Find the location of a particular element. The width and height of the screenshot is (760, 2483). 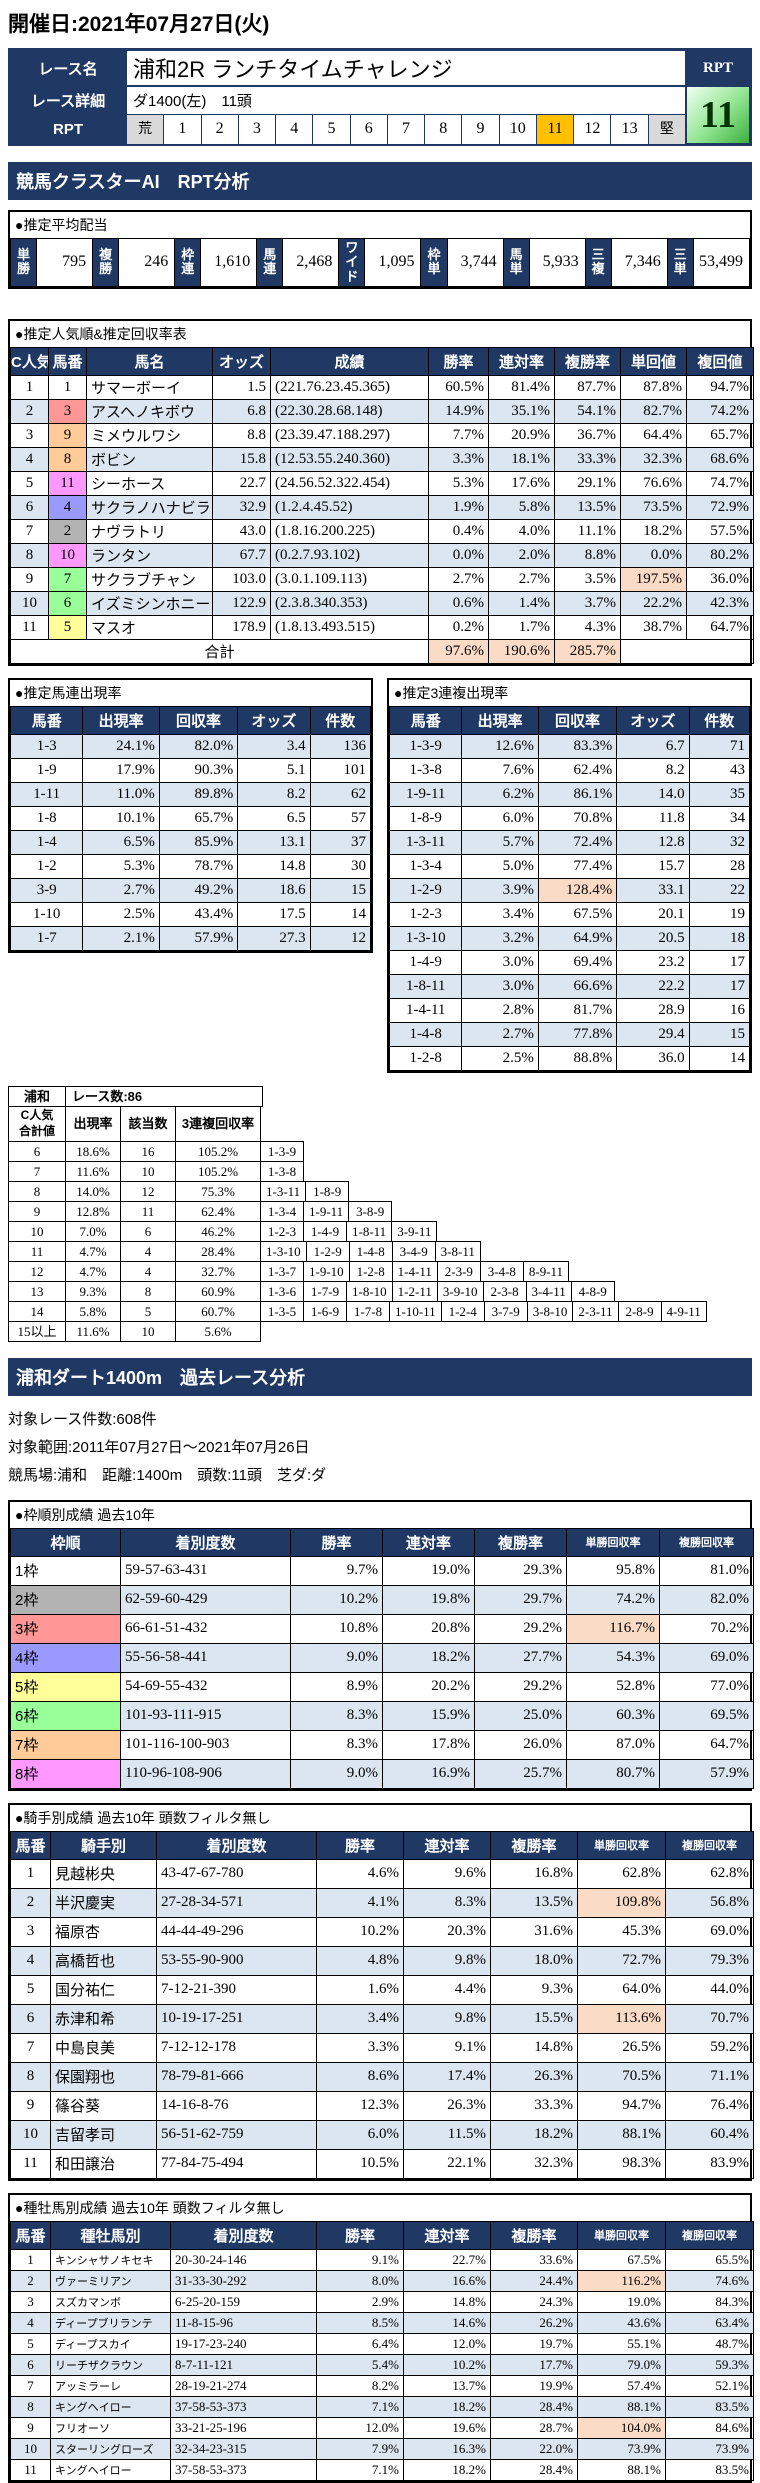

rpt-scale-cell-2: 2 is located at coordinates (219, 129).